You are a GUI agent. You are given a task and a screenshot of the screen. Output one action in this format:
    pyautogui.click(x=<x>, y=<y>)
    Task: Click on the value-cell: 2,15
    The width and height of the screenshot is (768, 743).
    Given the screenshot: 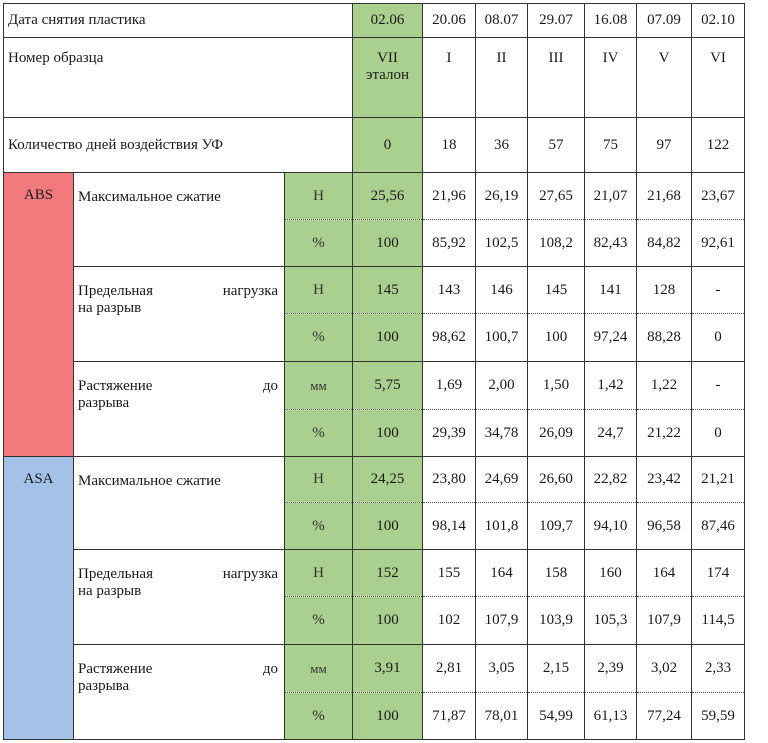 What is the action you would take?
    pyautogui.click(x=556, y=668)
    